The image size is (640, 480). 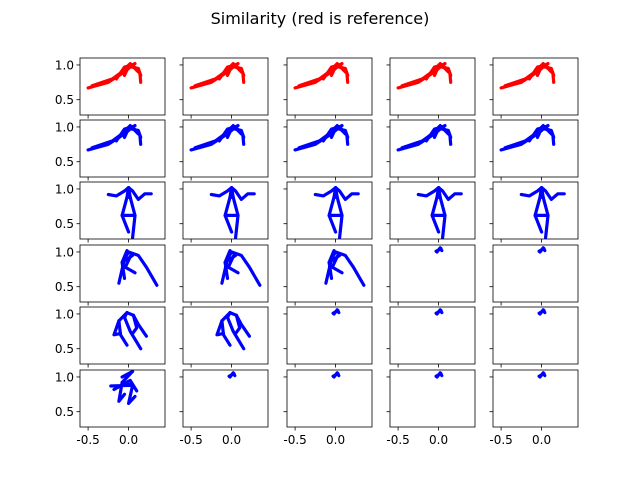 What do you see at coordinates (534, 337) in the screenshot?
I see `panel-r4-c4` at bounding box center [534, 337].